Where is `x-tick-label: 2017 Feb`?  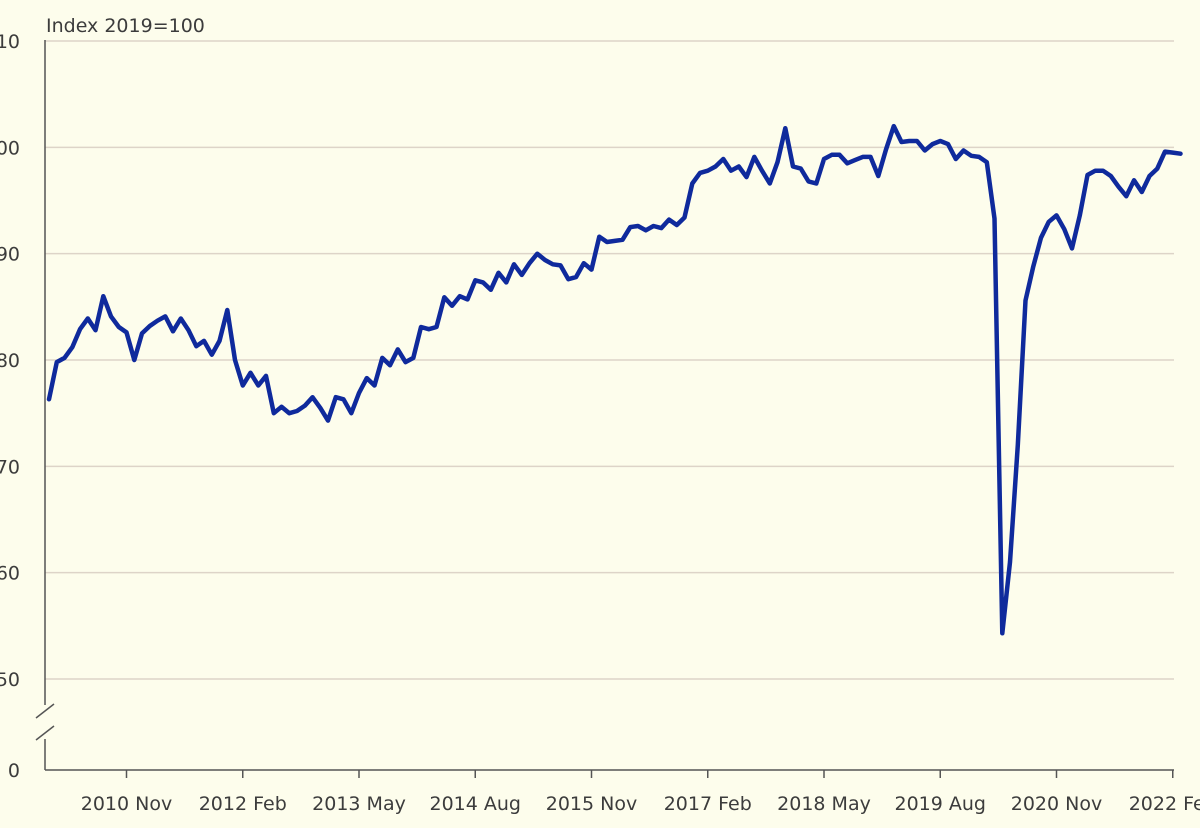
x-tick-label: 2017 Feb is located at coordinates (708, 804).